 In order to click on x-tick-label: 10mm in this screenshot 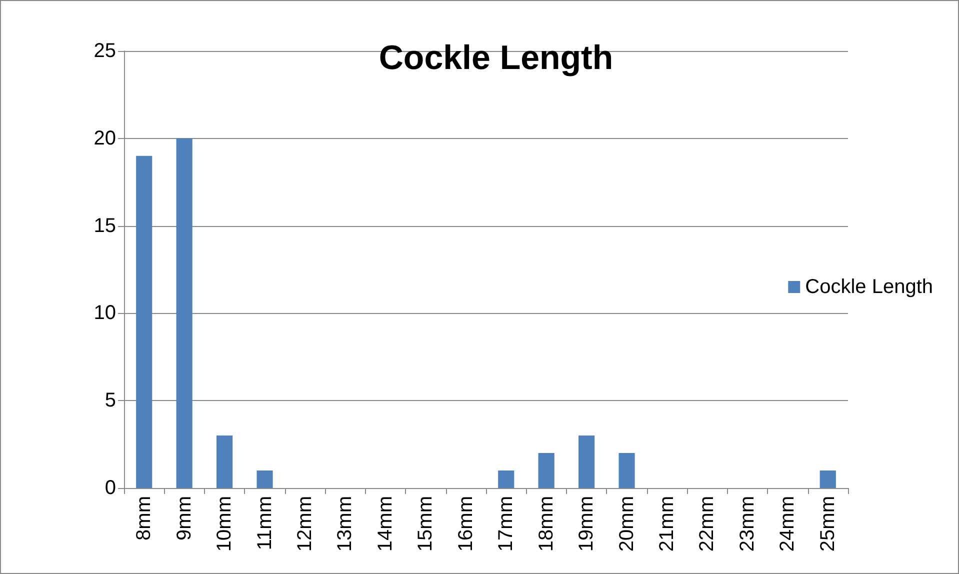, I will do `click(225, 524)`.